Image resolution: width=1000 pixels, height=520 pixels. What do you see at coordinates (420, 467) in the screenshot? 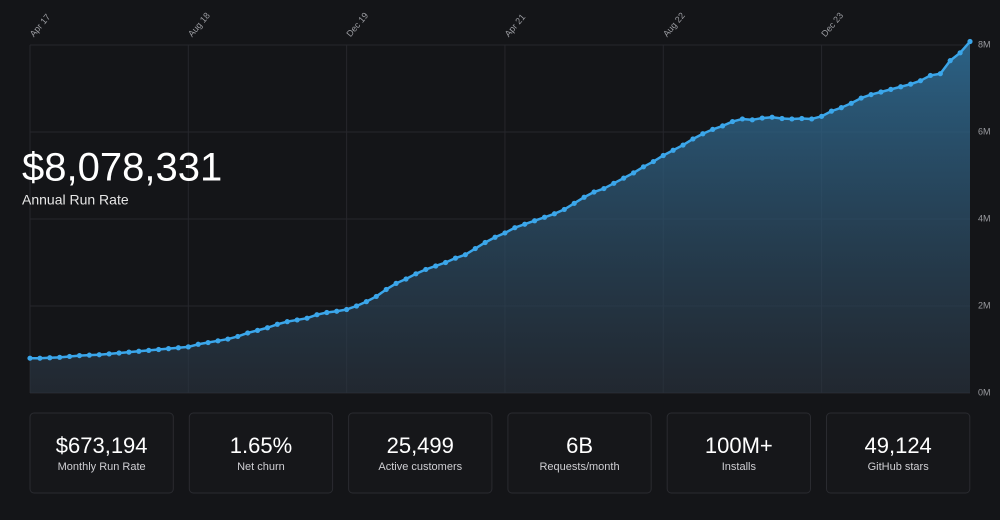
I see `stat-label: Active customers` at bounding box center [420, 467].